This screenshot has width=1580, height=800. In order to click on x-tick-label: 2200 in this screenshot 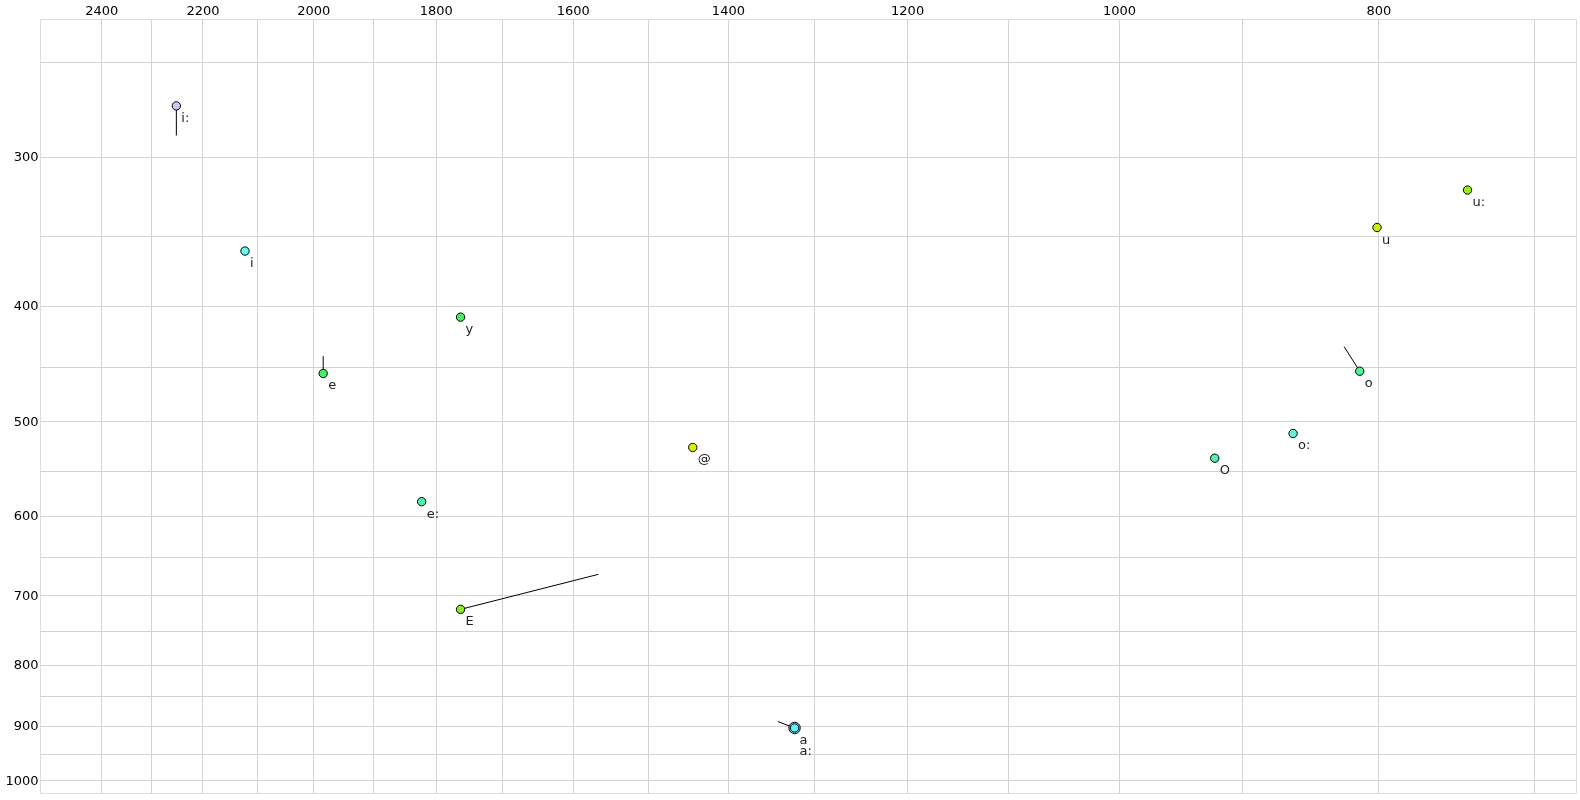, I will do `click(203, 10)`.